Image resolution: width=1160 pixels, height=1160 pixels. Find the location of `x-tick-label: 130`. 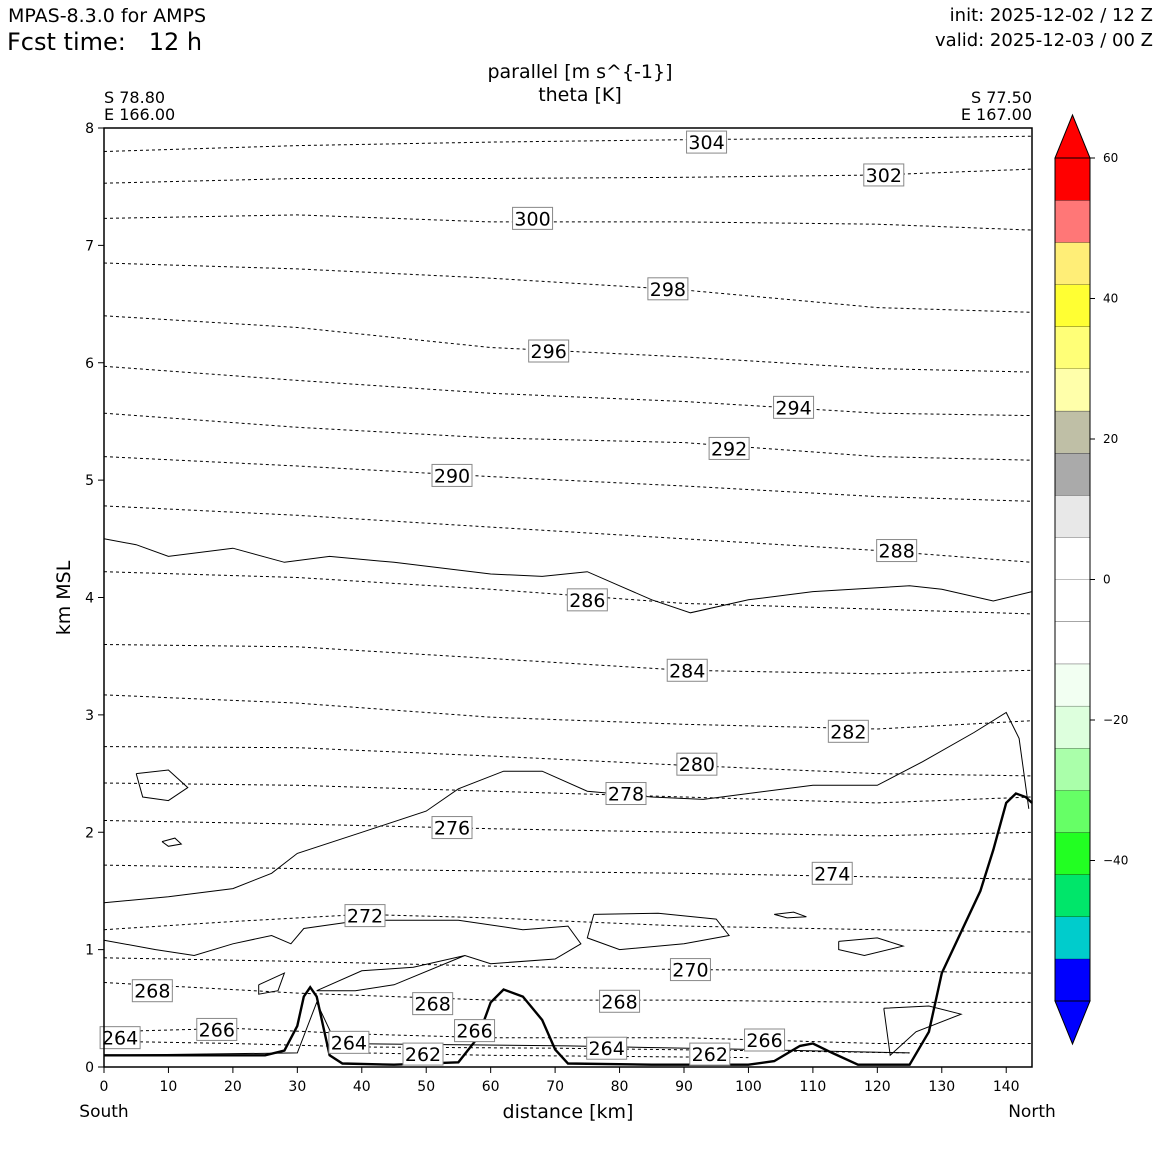

x-tick-label: 130 is located at coordinates (941, 1087).